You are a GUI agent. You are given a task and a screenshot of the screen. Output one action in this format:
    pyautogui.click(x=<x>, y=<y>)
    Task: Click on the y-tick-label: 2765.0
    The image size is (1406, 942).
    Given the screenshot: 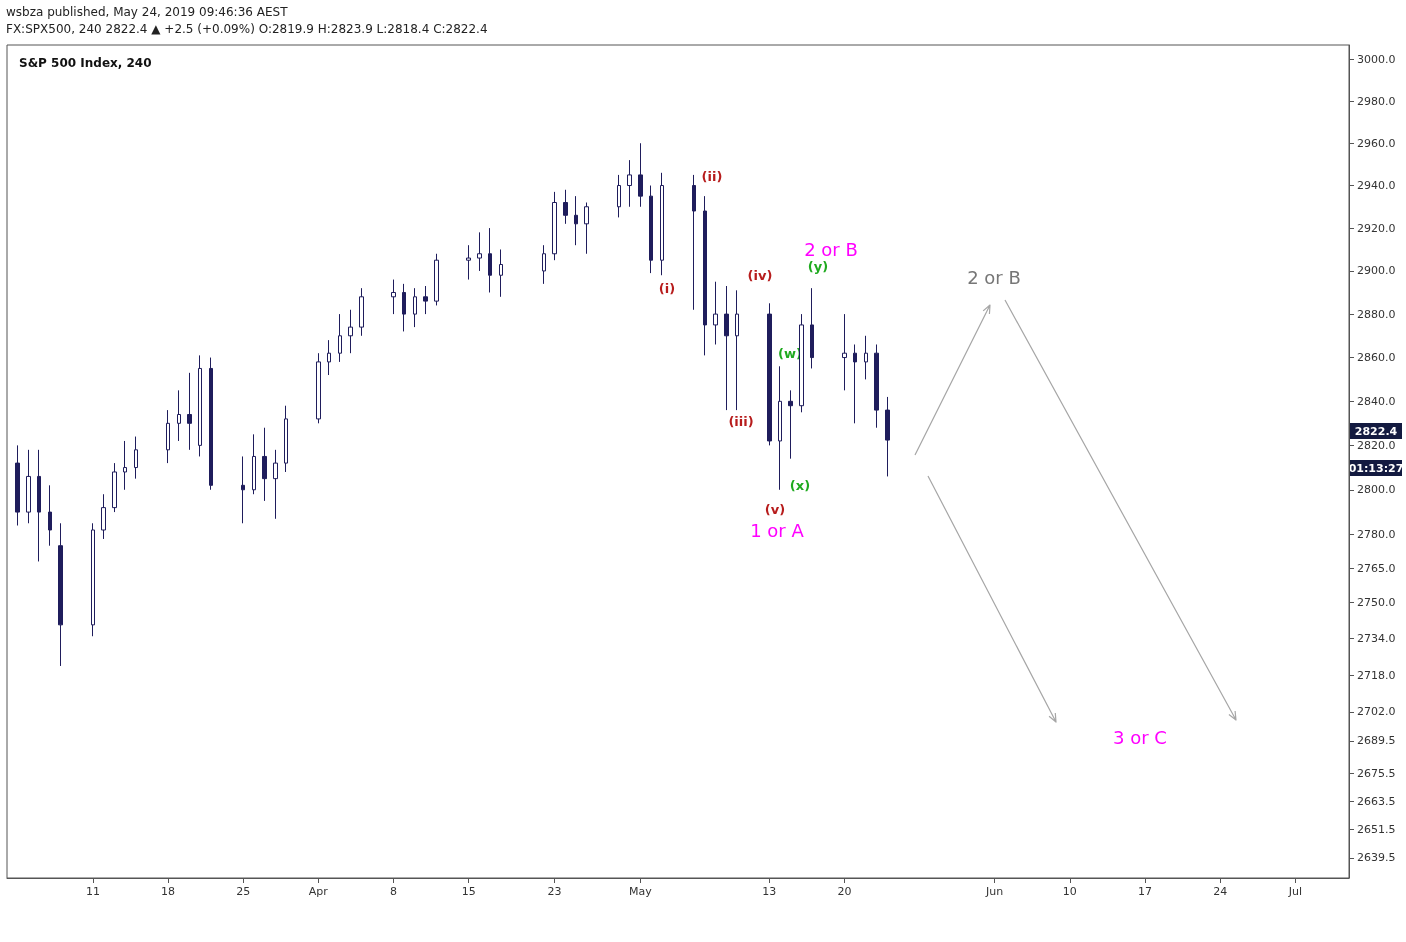 What is the action you would take?
    pyautogui.click(x=1376, y=568)
    